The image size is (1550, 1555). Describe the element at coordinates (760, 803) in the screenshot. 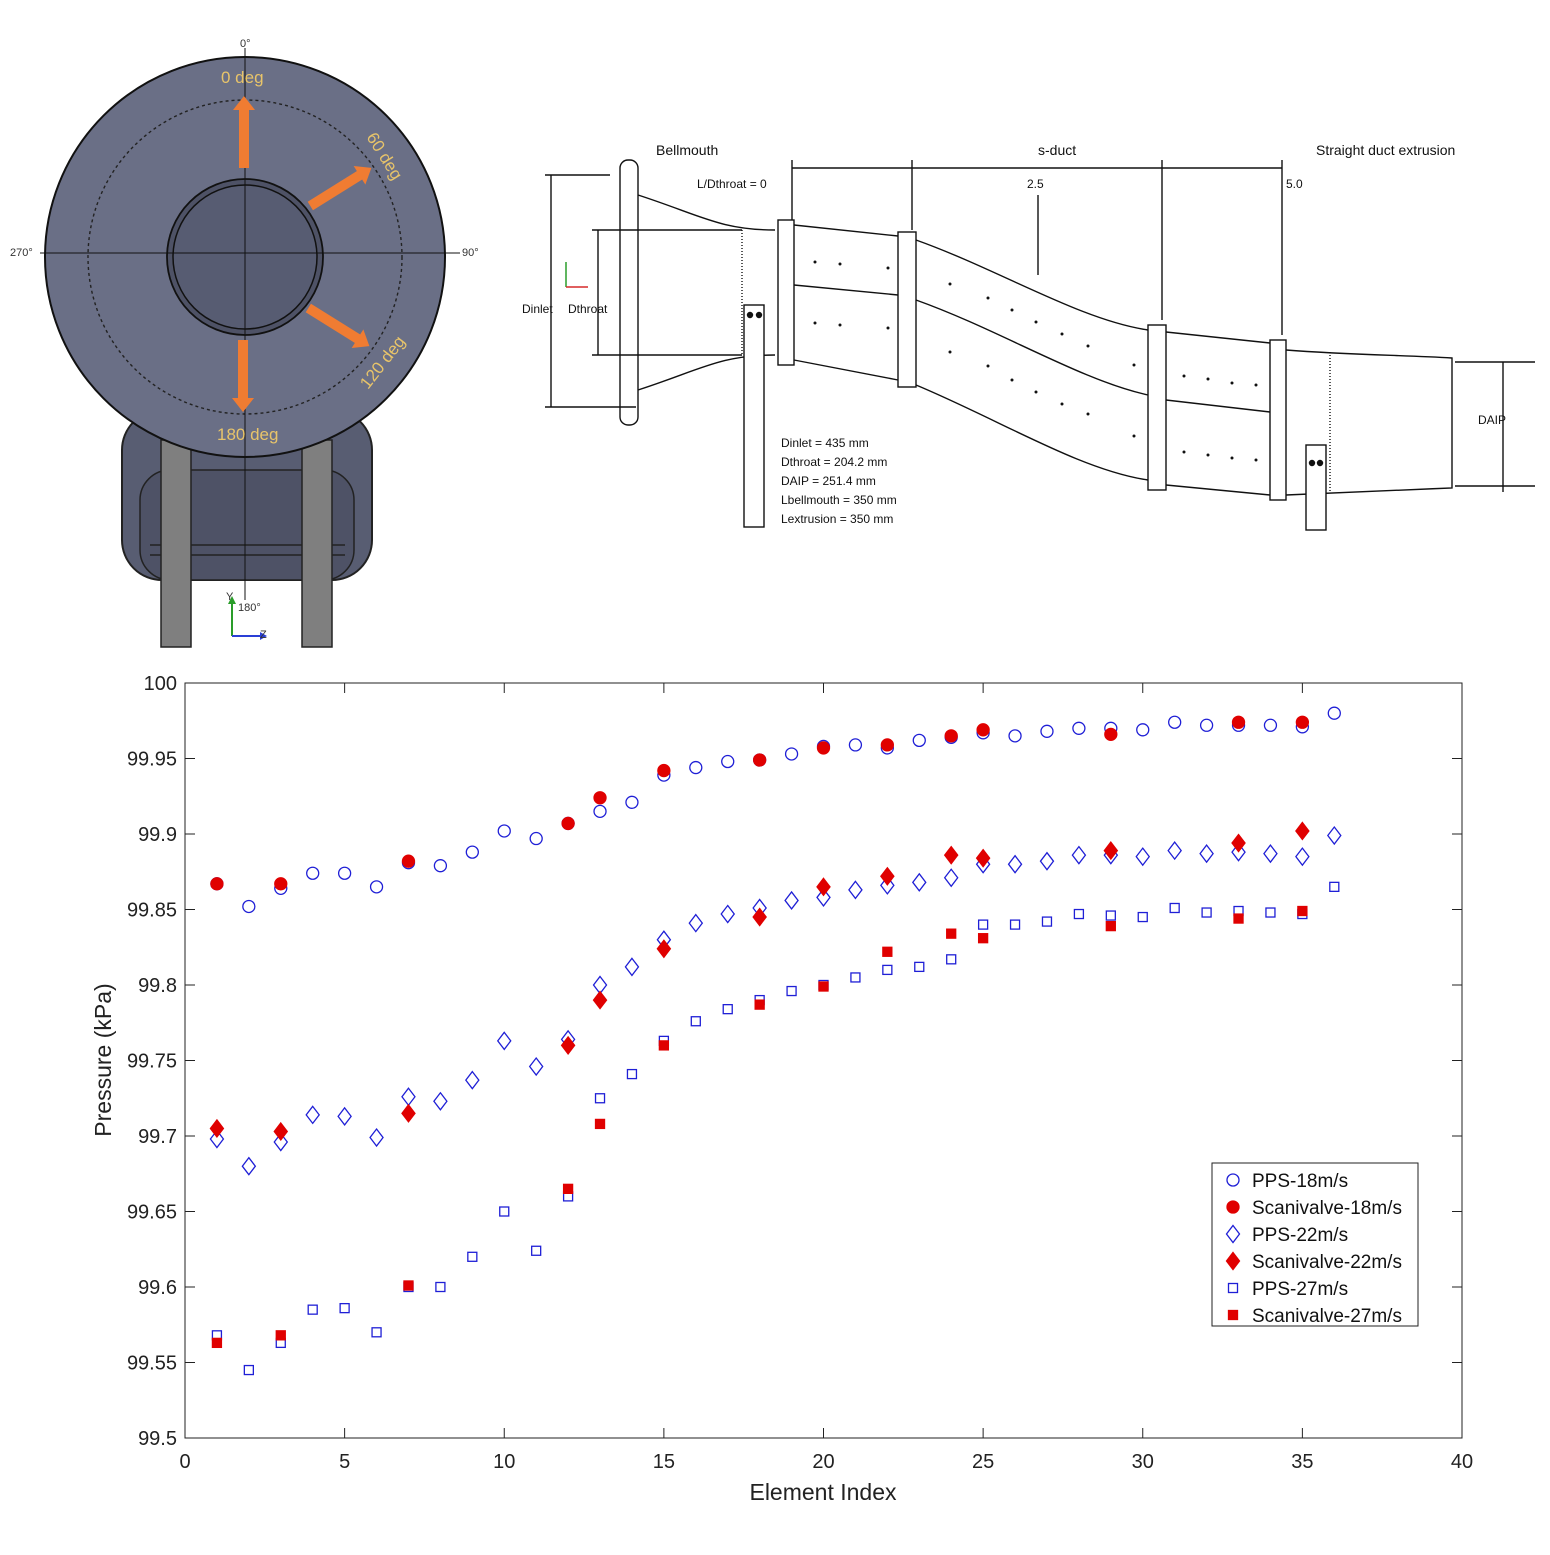

I see `series-scanivalve-18m-s` at that location.